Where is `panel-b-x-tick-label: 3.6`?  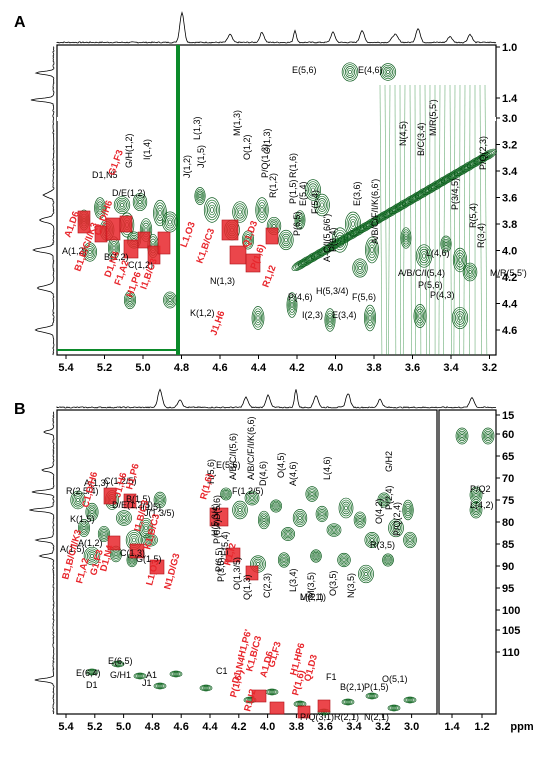 panel-b-x-tick-label: 3.6 is located at coordinates (325, 727).